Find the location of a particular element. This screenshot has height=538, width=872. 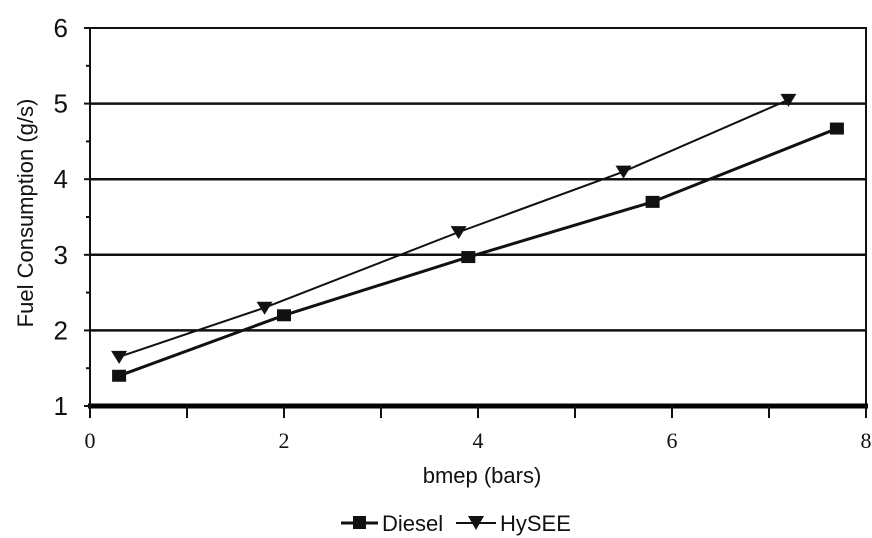

x-tick-label: 2 is located at coordinates (284, 440).